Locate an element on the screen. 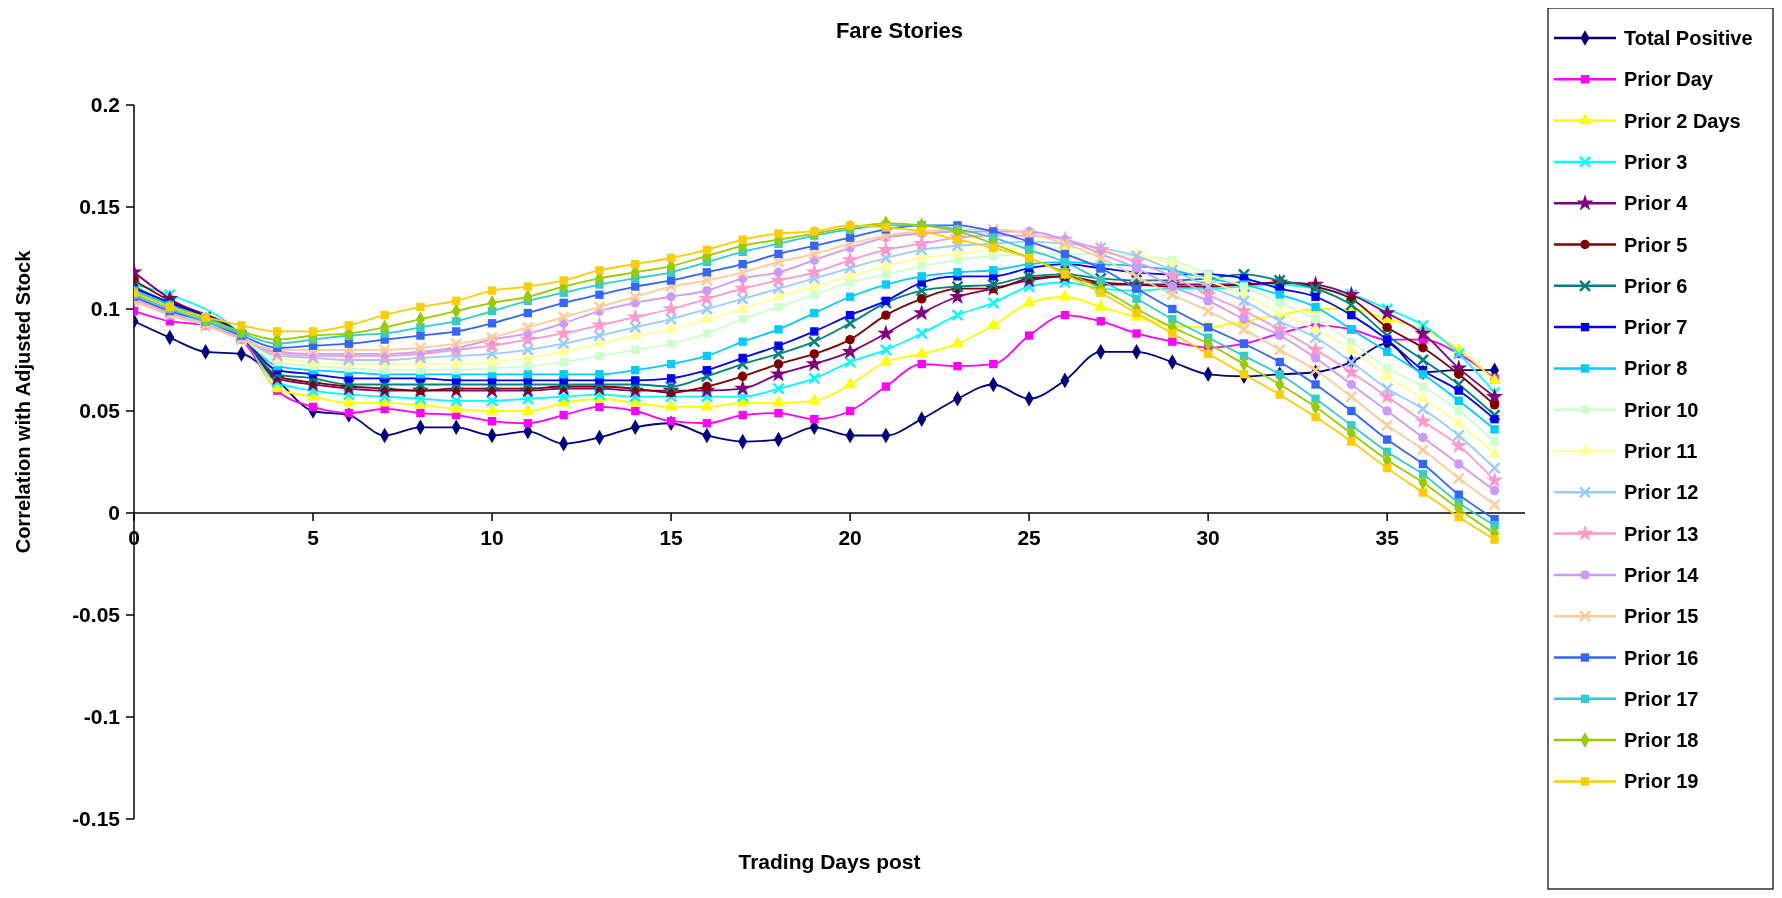  x-tick-label: 30 is located at coordinates (1208, 537).